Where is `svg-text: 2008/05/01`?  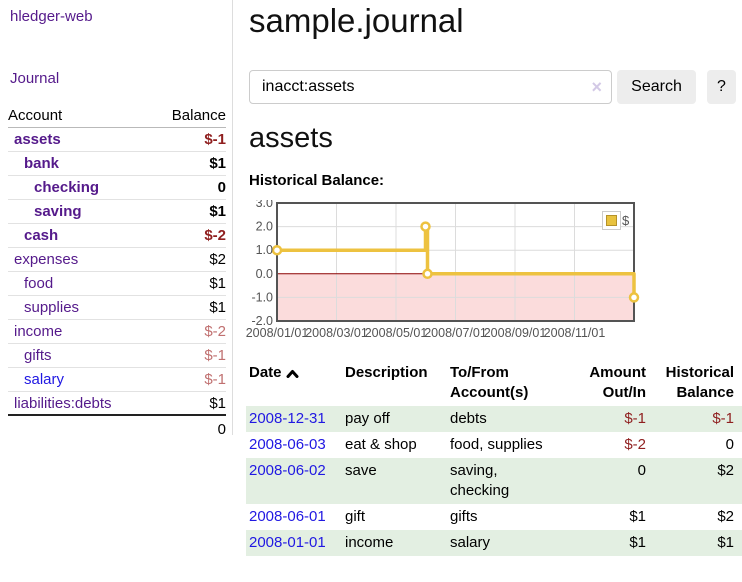 svg-text: 2008/05/01 is located at coordinates (396, 333).